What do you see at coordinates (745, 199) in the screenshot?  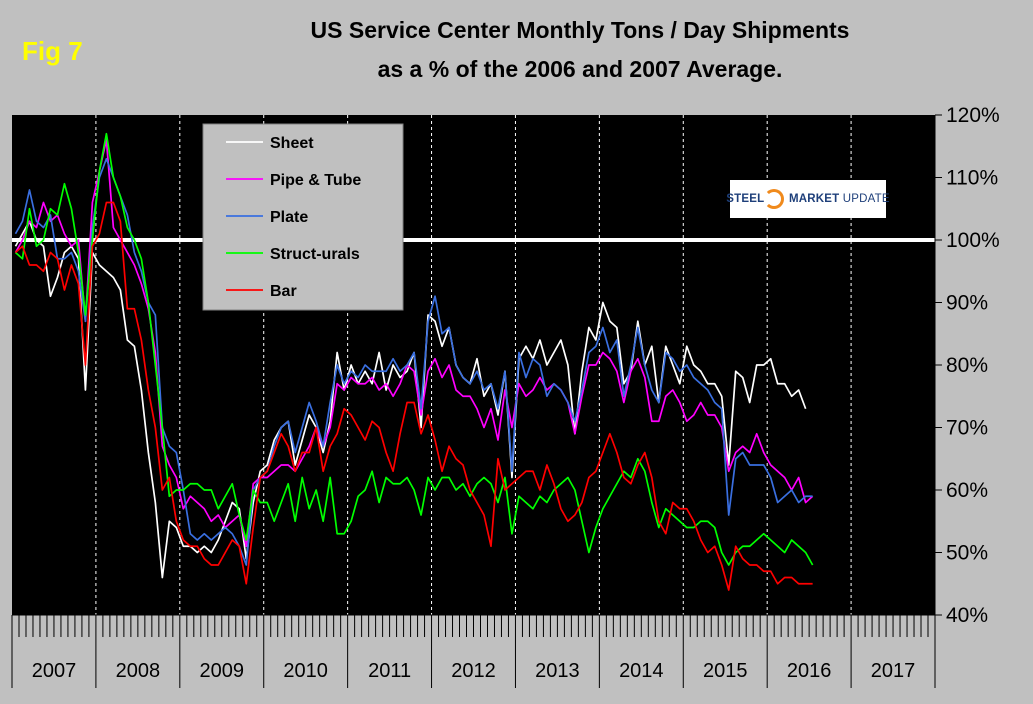 I see `logo-word-1: STEEL` at bounding box center [745, 199].